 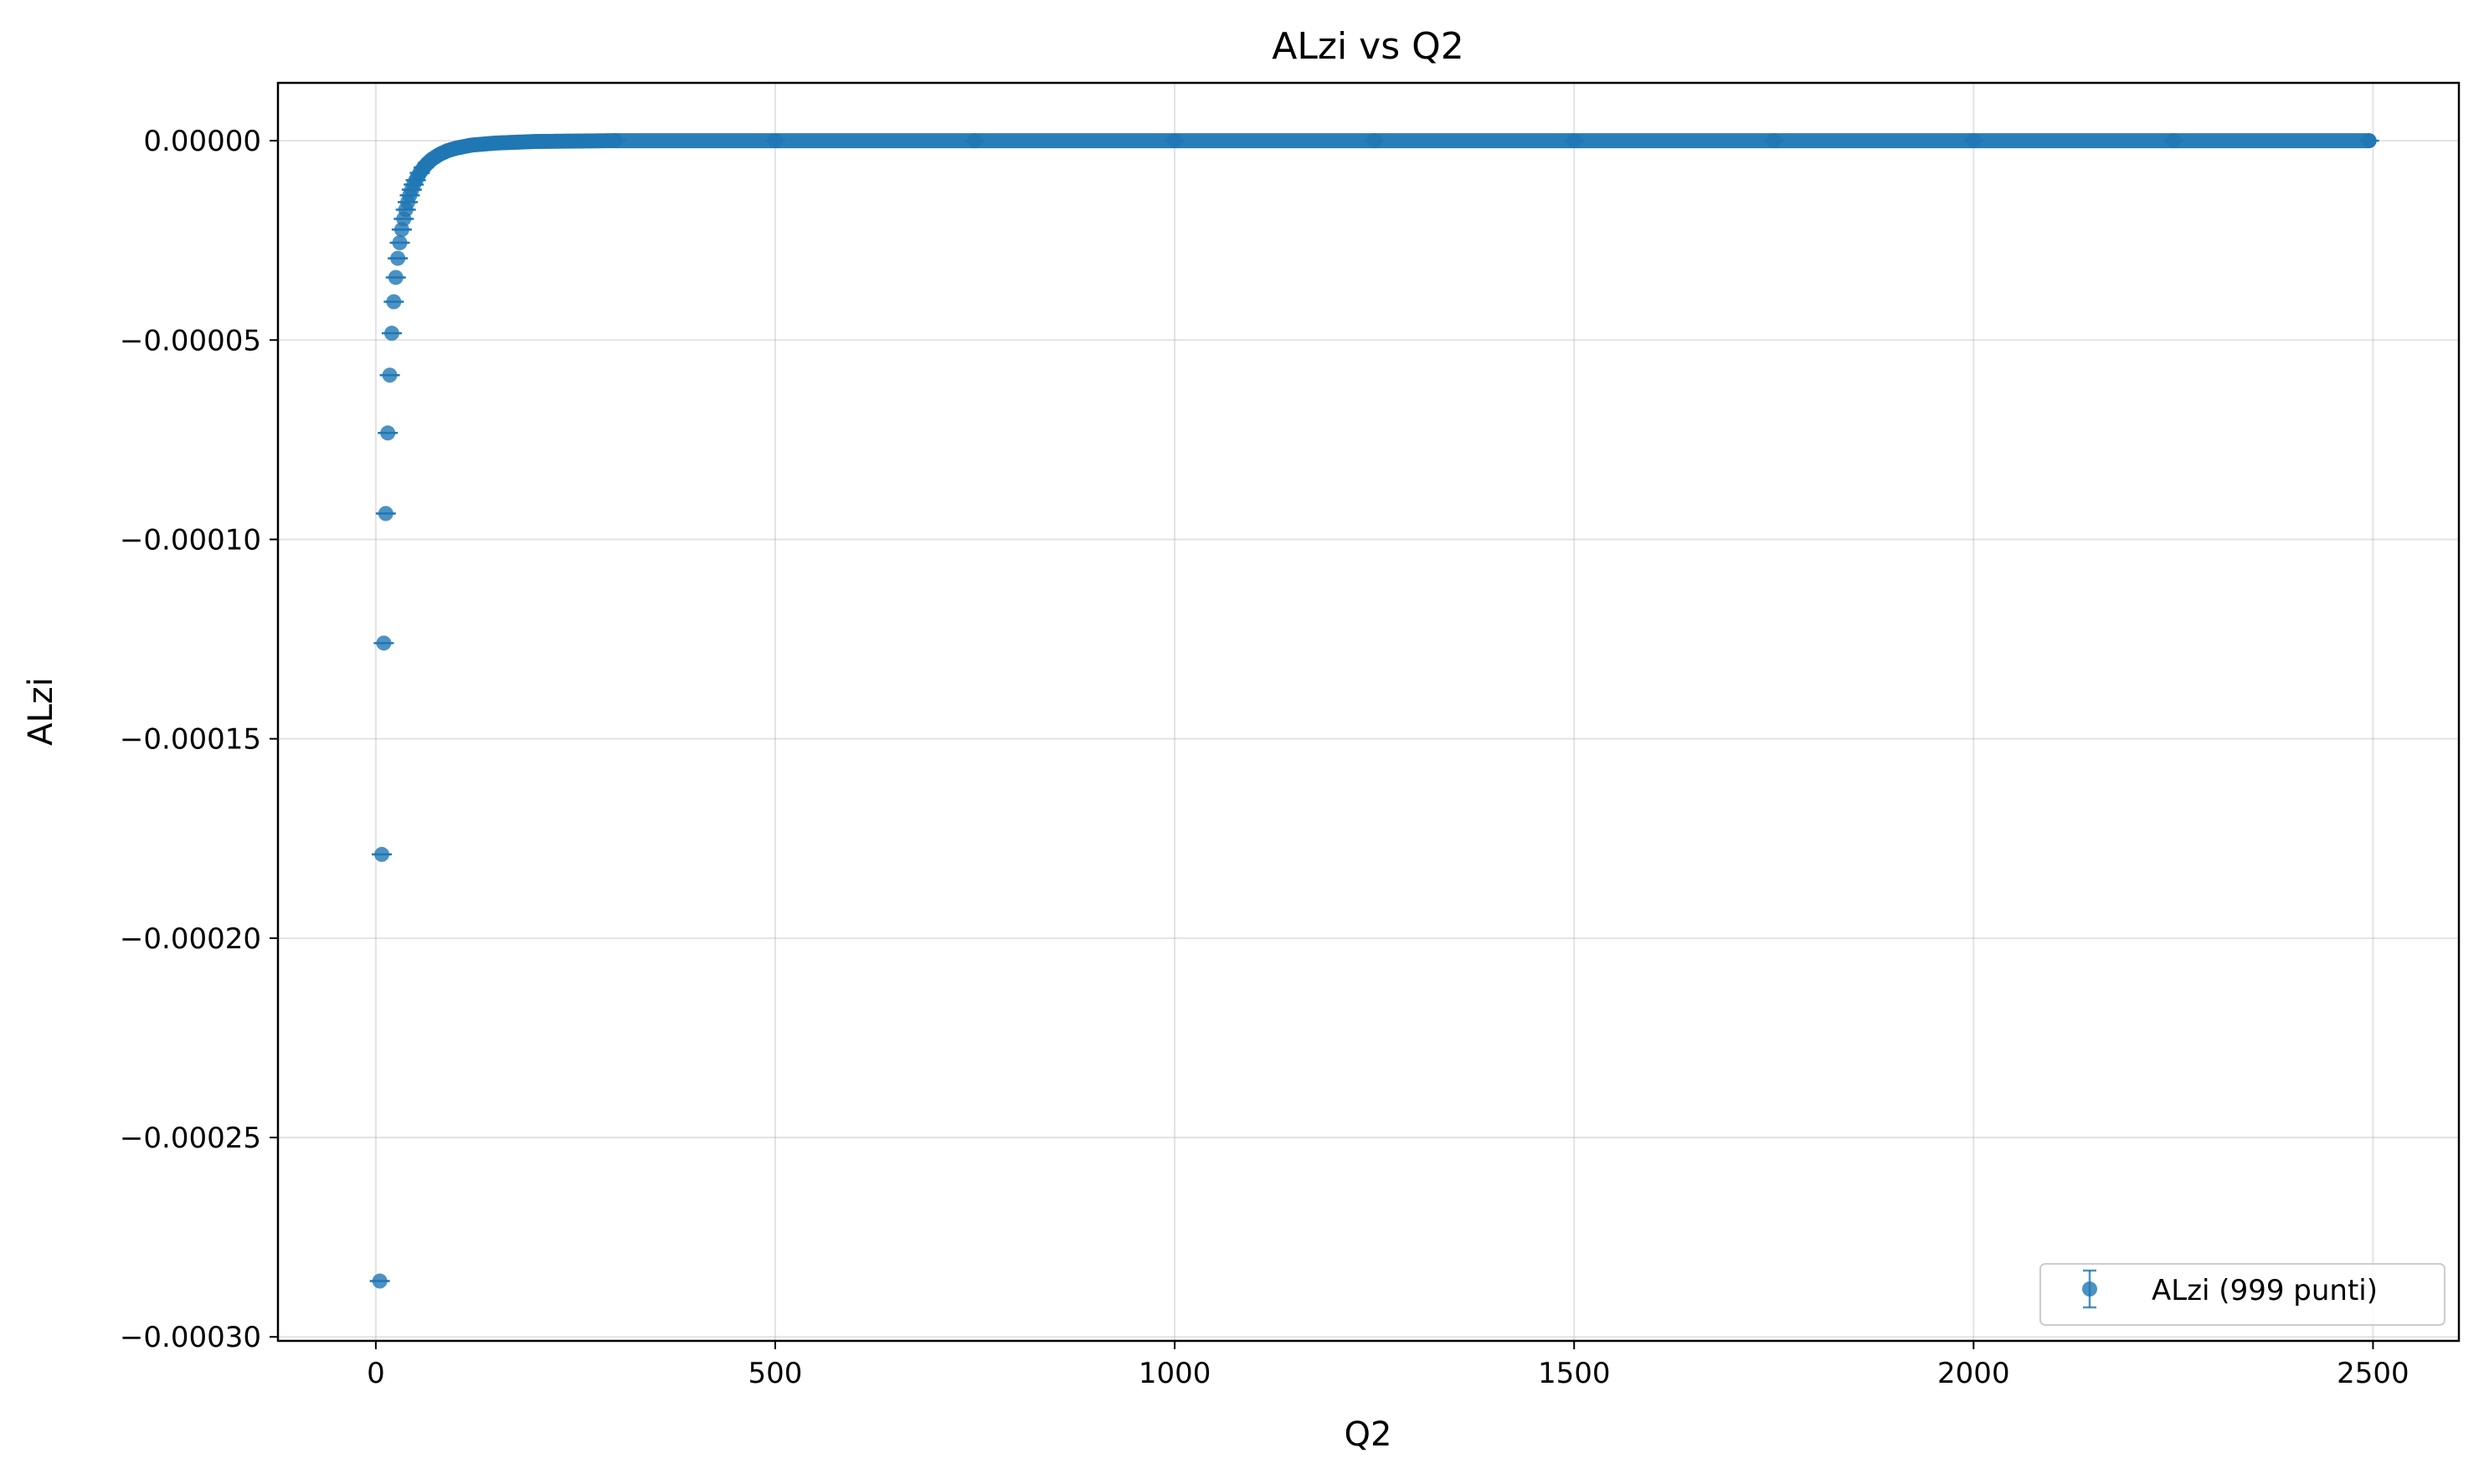 I want to click on y-tick-label: 0.00000, so click(x=202, y=142).